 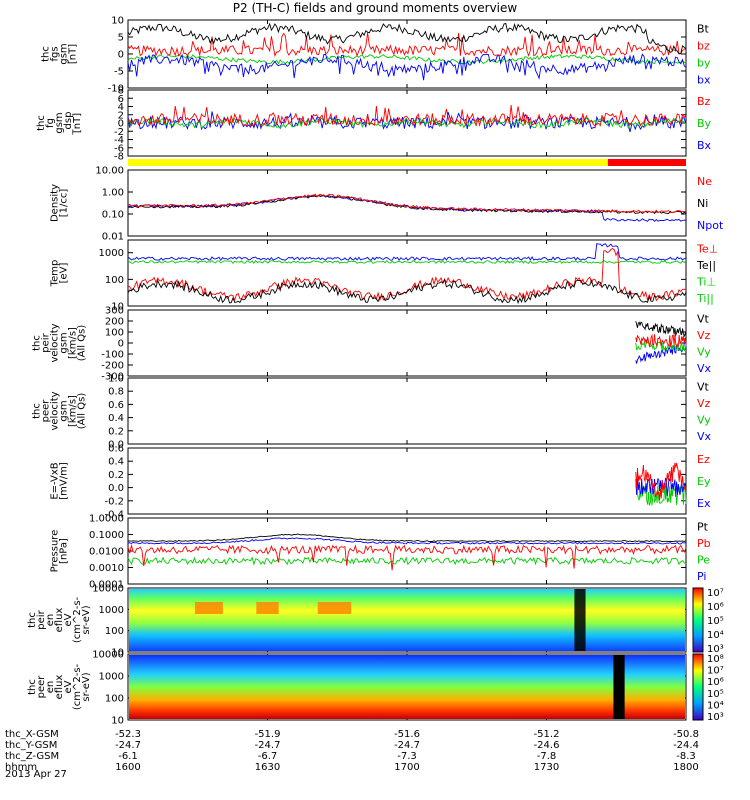 I want to click on y-axis-label: [eV], so click(x=64, y=273).